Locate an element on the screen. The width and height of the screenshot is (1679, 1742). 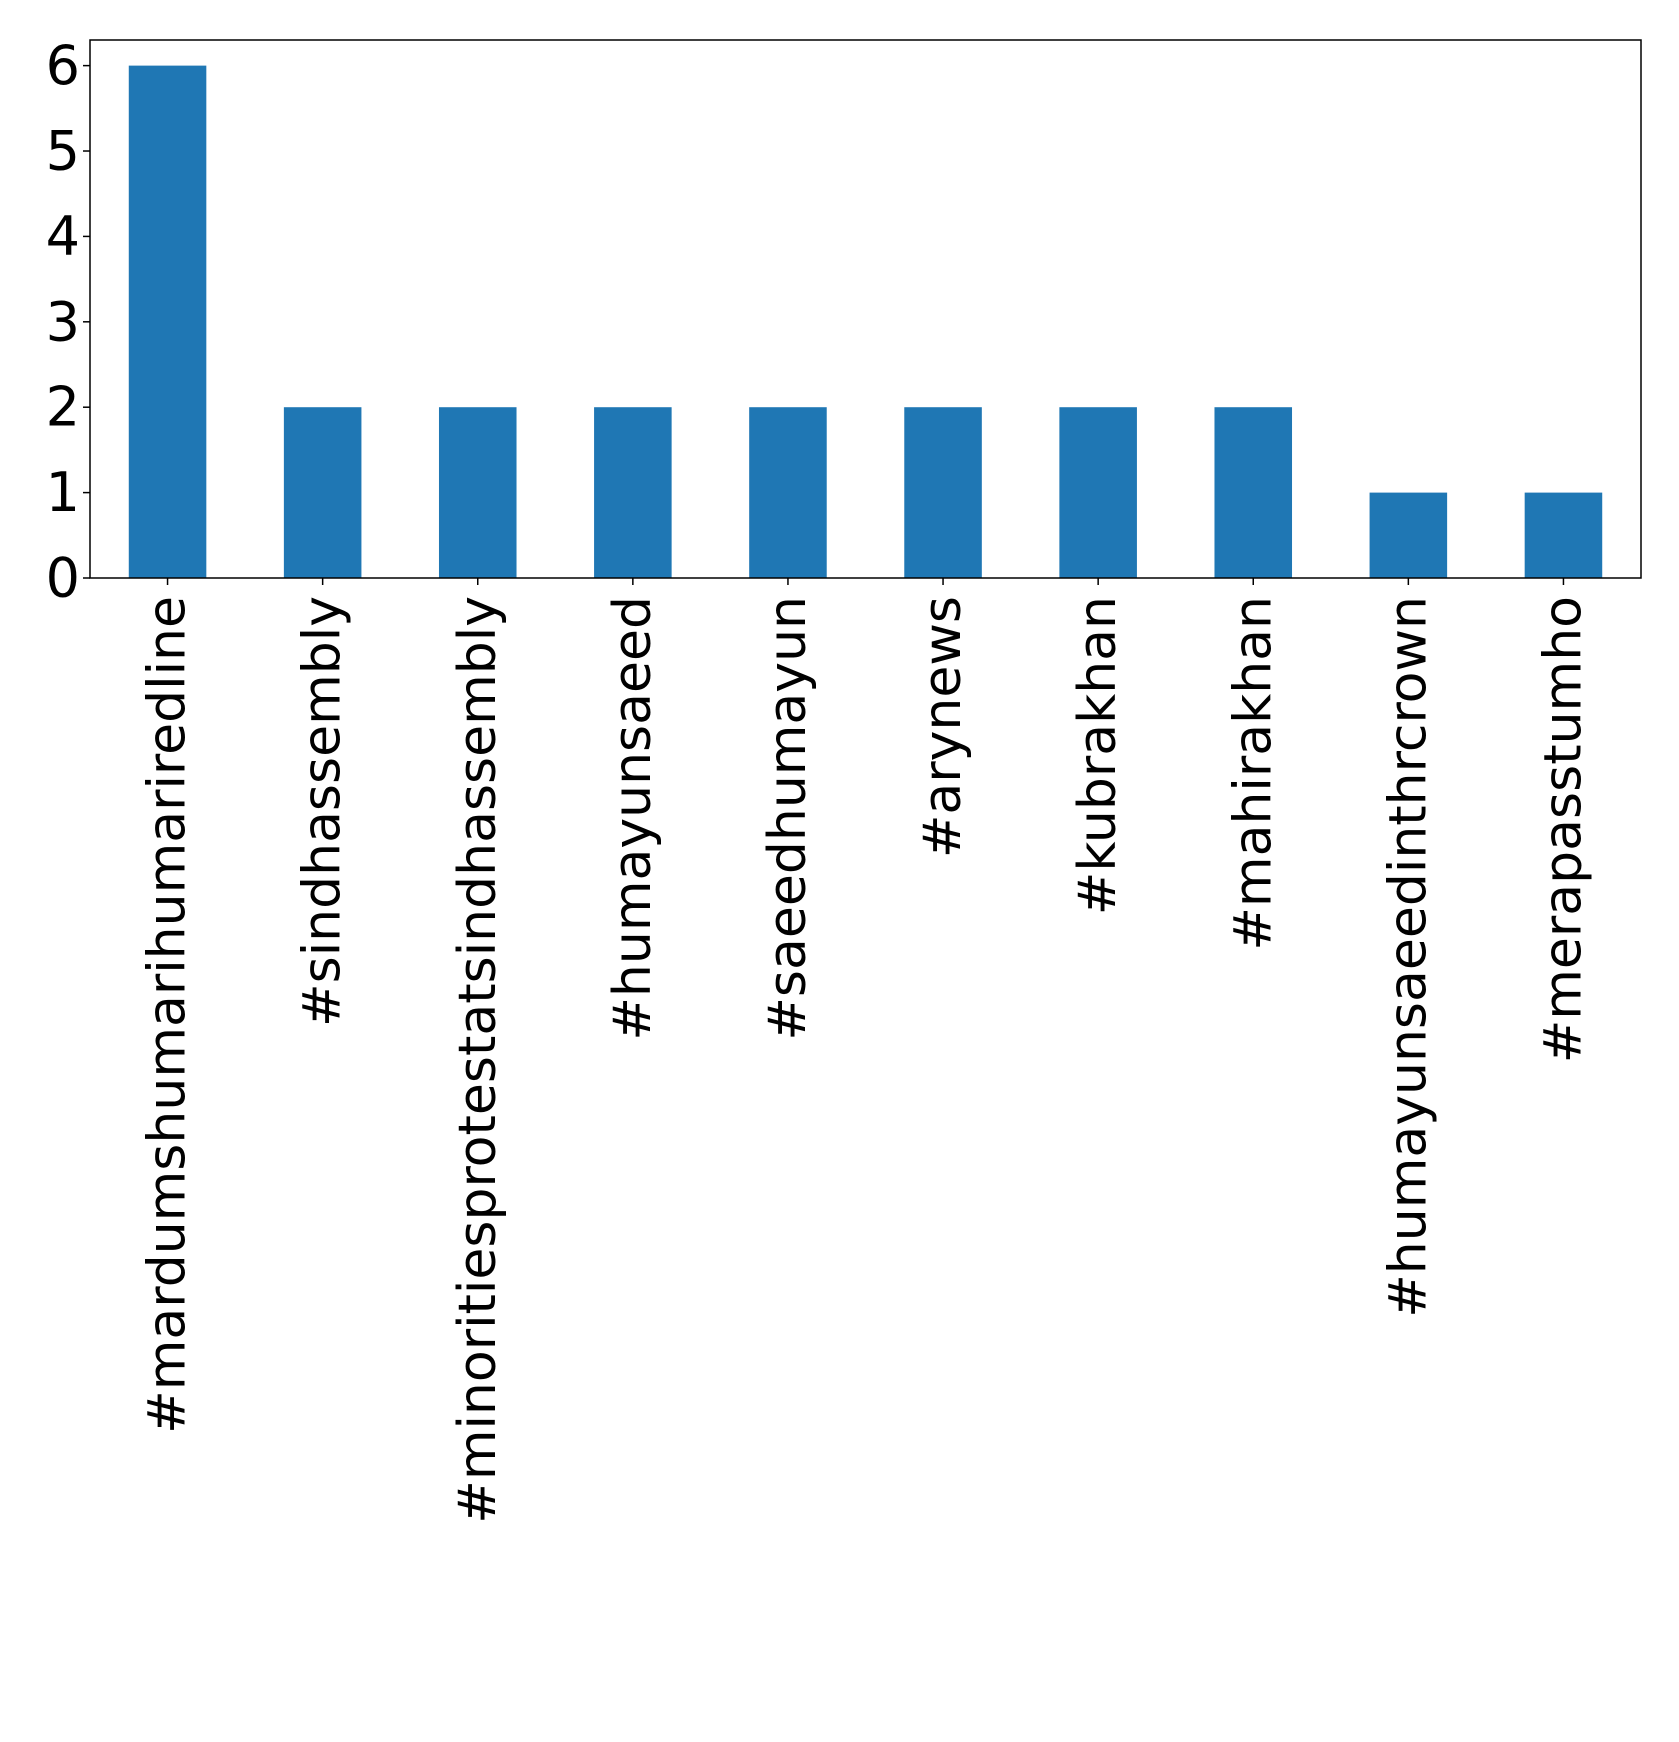
y-tick-label: 6 is located at coordinates (63, 65).